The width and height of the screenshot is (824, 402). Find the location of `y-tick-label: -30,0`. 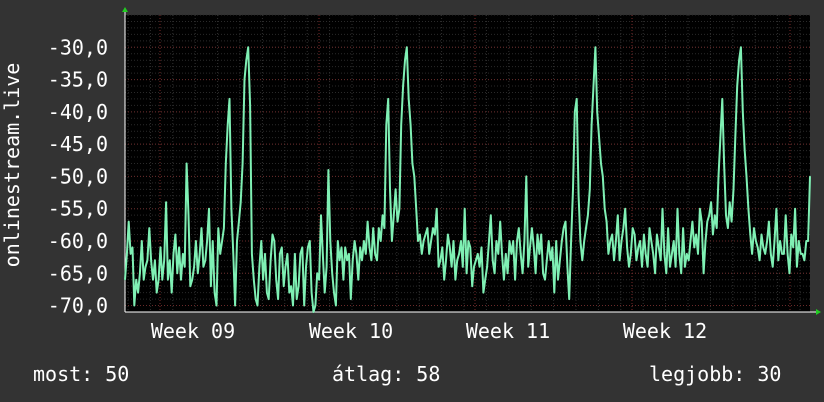

y-tick-label: -30,0 is located at coordinates (78, 47).